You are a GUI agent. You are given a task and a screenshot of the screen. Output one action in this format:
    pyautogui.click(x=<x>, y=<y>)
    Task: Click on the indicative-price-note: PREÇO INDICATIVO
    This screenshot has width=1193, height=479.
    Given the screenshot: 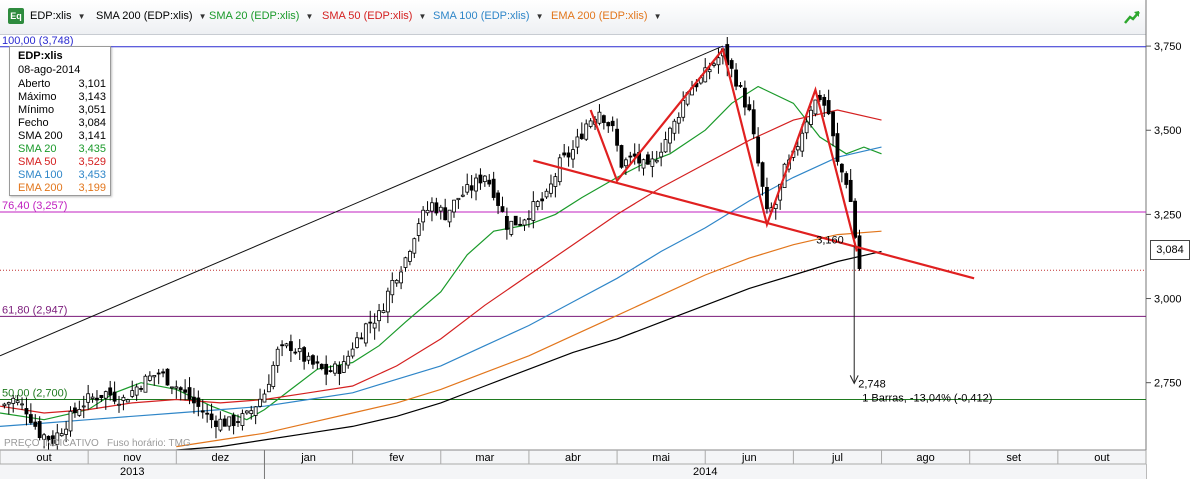 What is the action you would take?
    pyautogui.click(x=51, y=443)
    